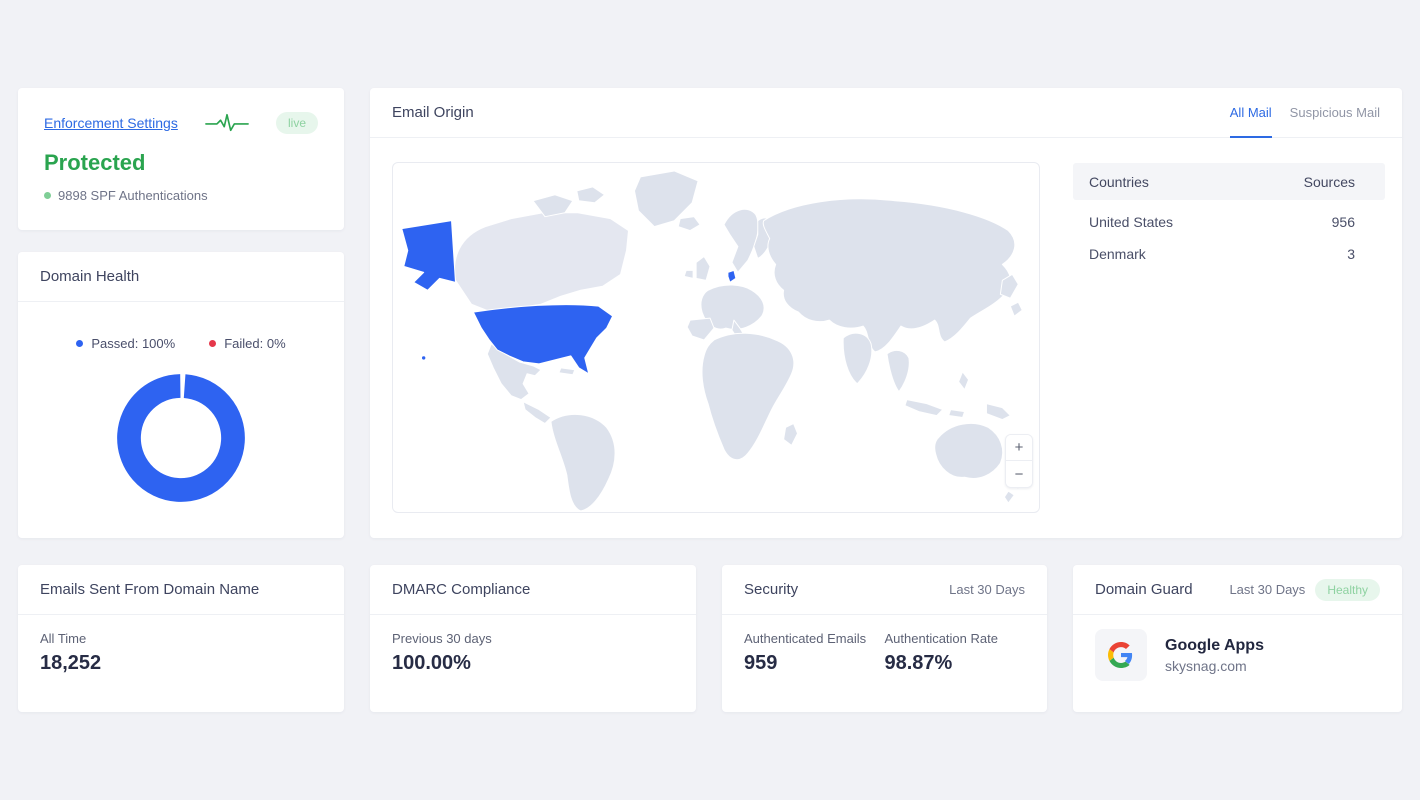 The height and width of the screenshot is (800, 1420). Describe the element at coordinates (227, 122) in the screenshot. I see `heartbeat-icon` at that location.